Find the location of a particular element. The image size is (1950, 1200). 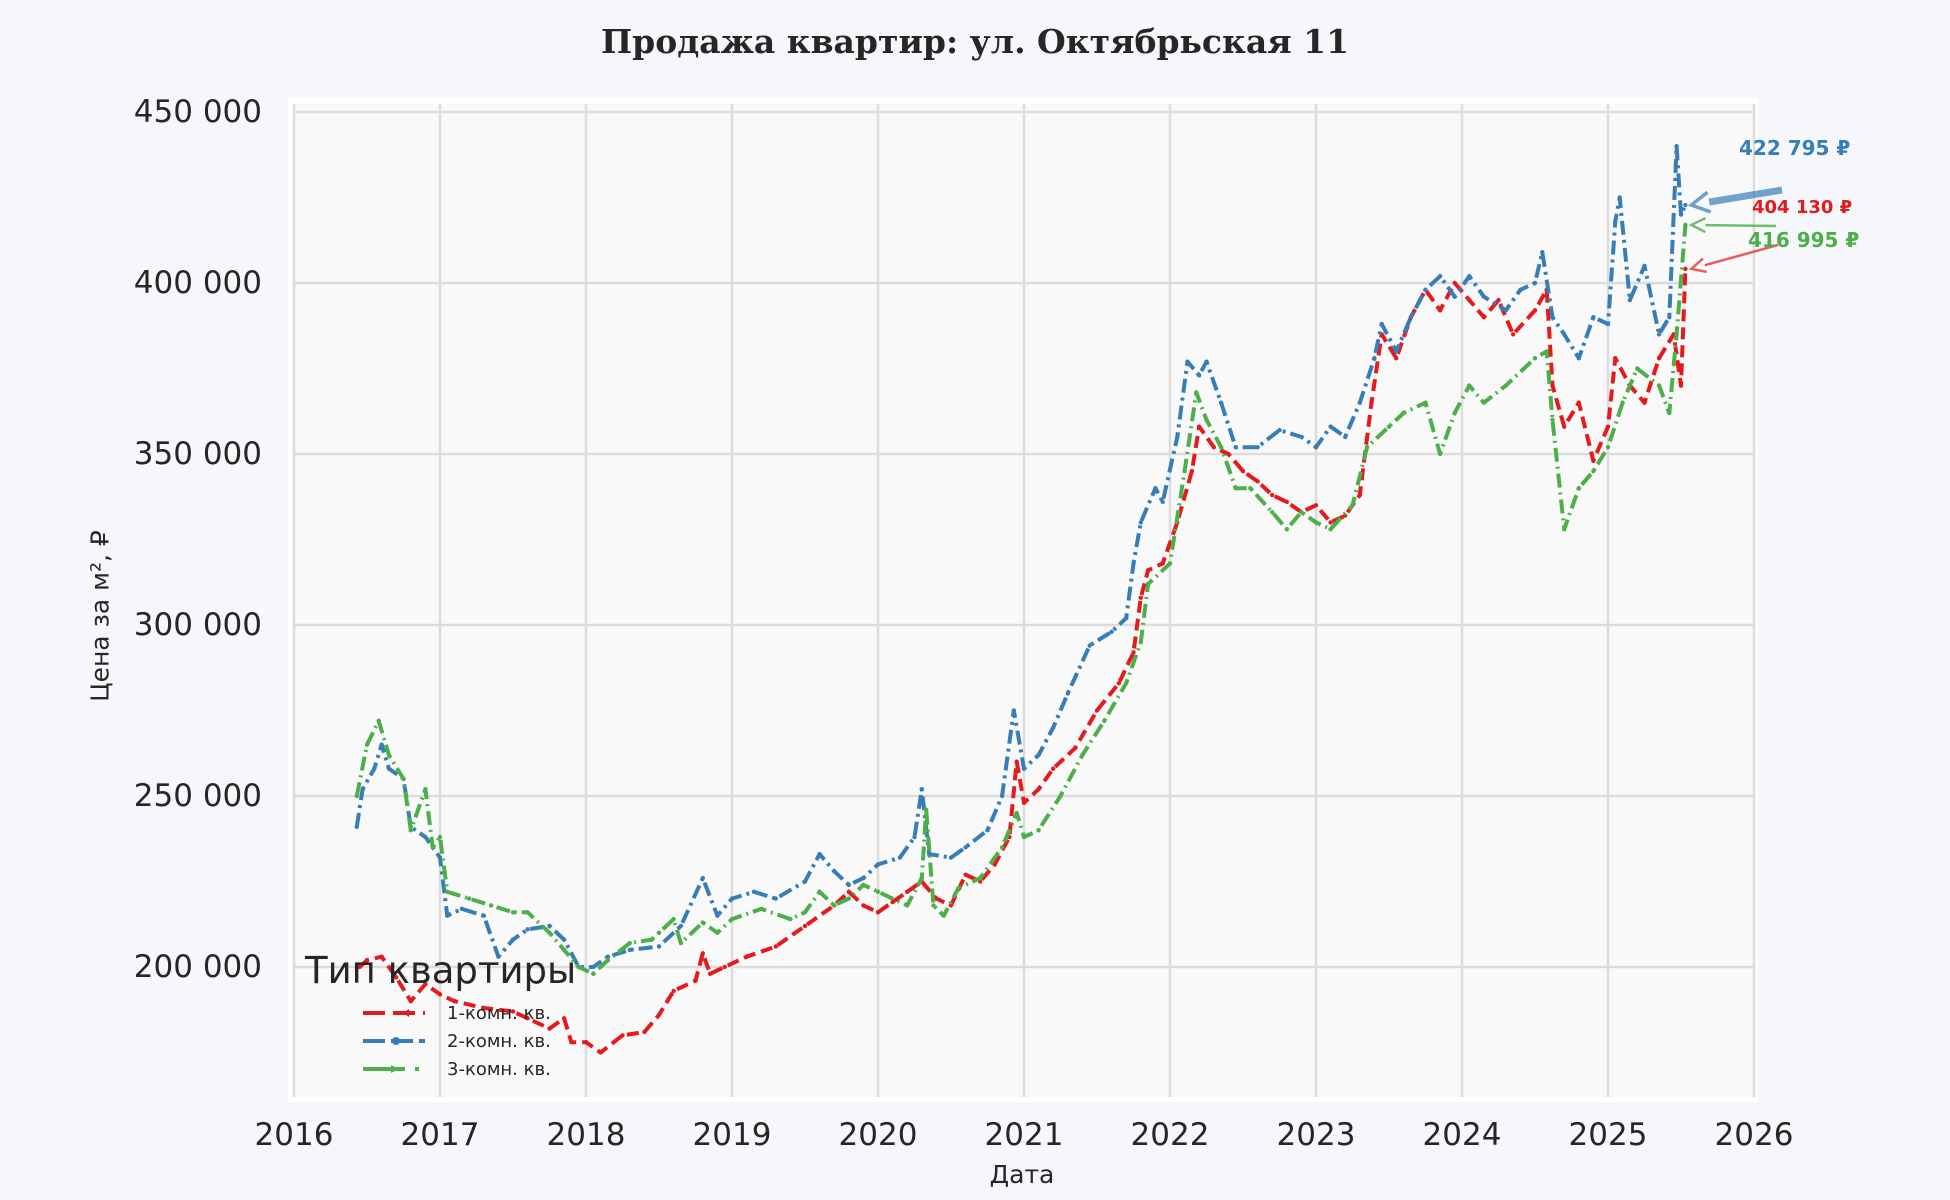

legend-label: 3-комн. кв. is located at coordinates (499, 1069).